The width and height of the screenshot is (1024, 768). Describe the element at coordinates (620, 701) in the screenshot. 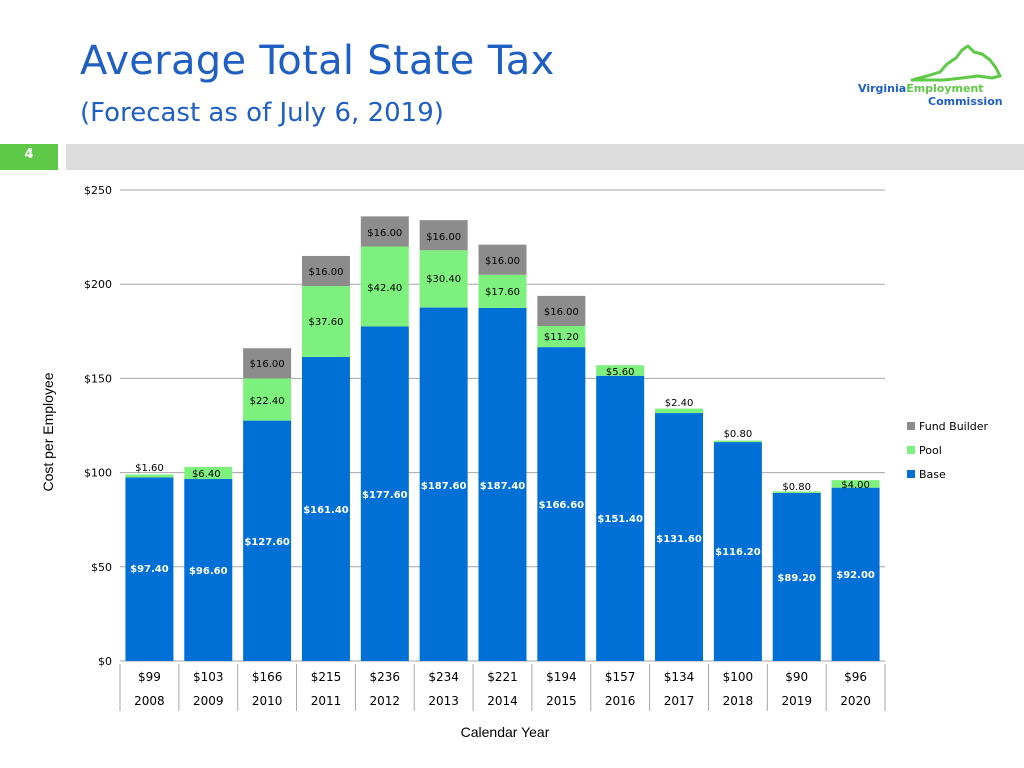

I see `x-tick-label: 2016` at that location.